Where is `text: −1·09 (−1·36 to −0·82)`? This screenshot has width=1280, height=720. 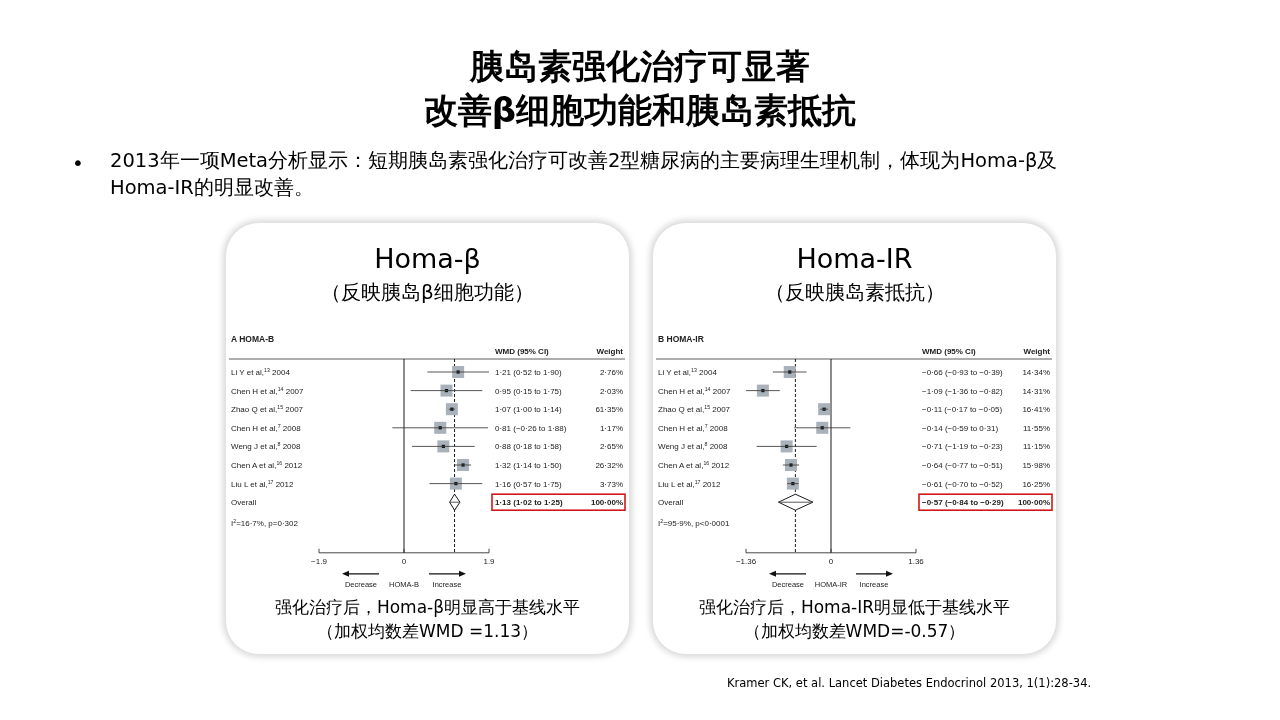 text: −1·09 (−1·36 to −0·82) is located at coordinates (963, 391).